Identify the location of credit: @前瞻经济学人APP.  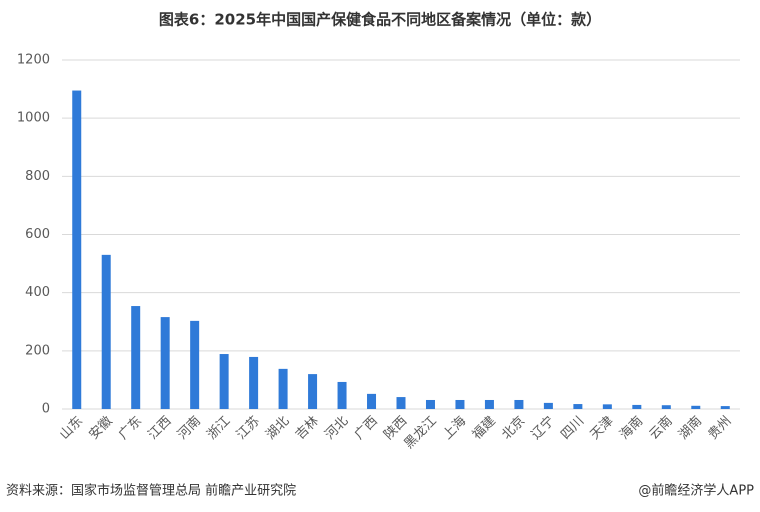
(696, 491).